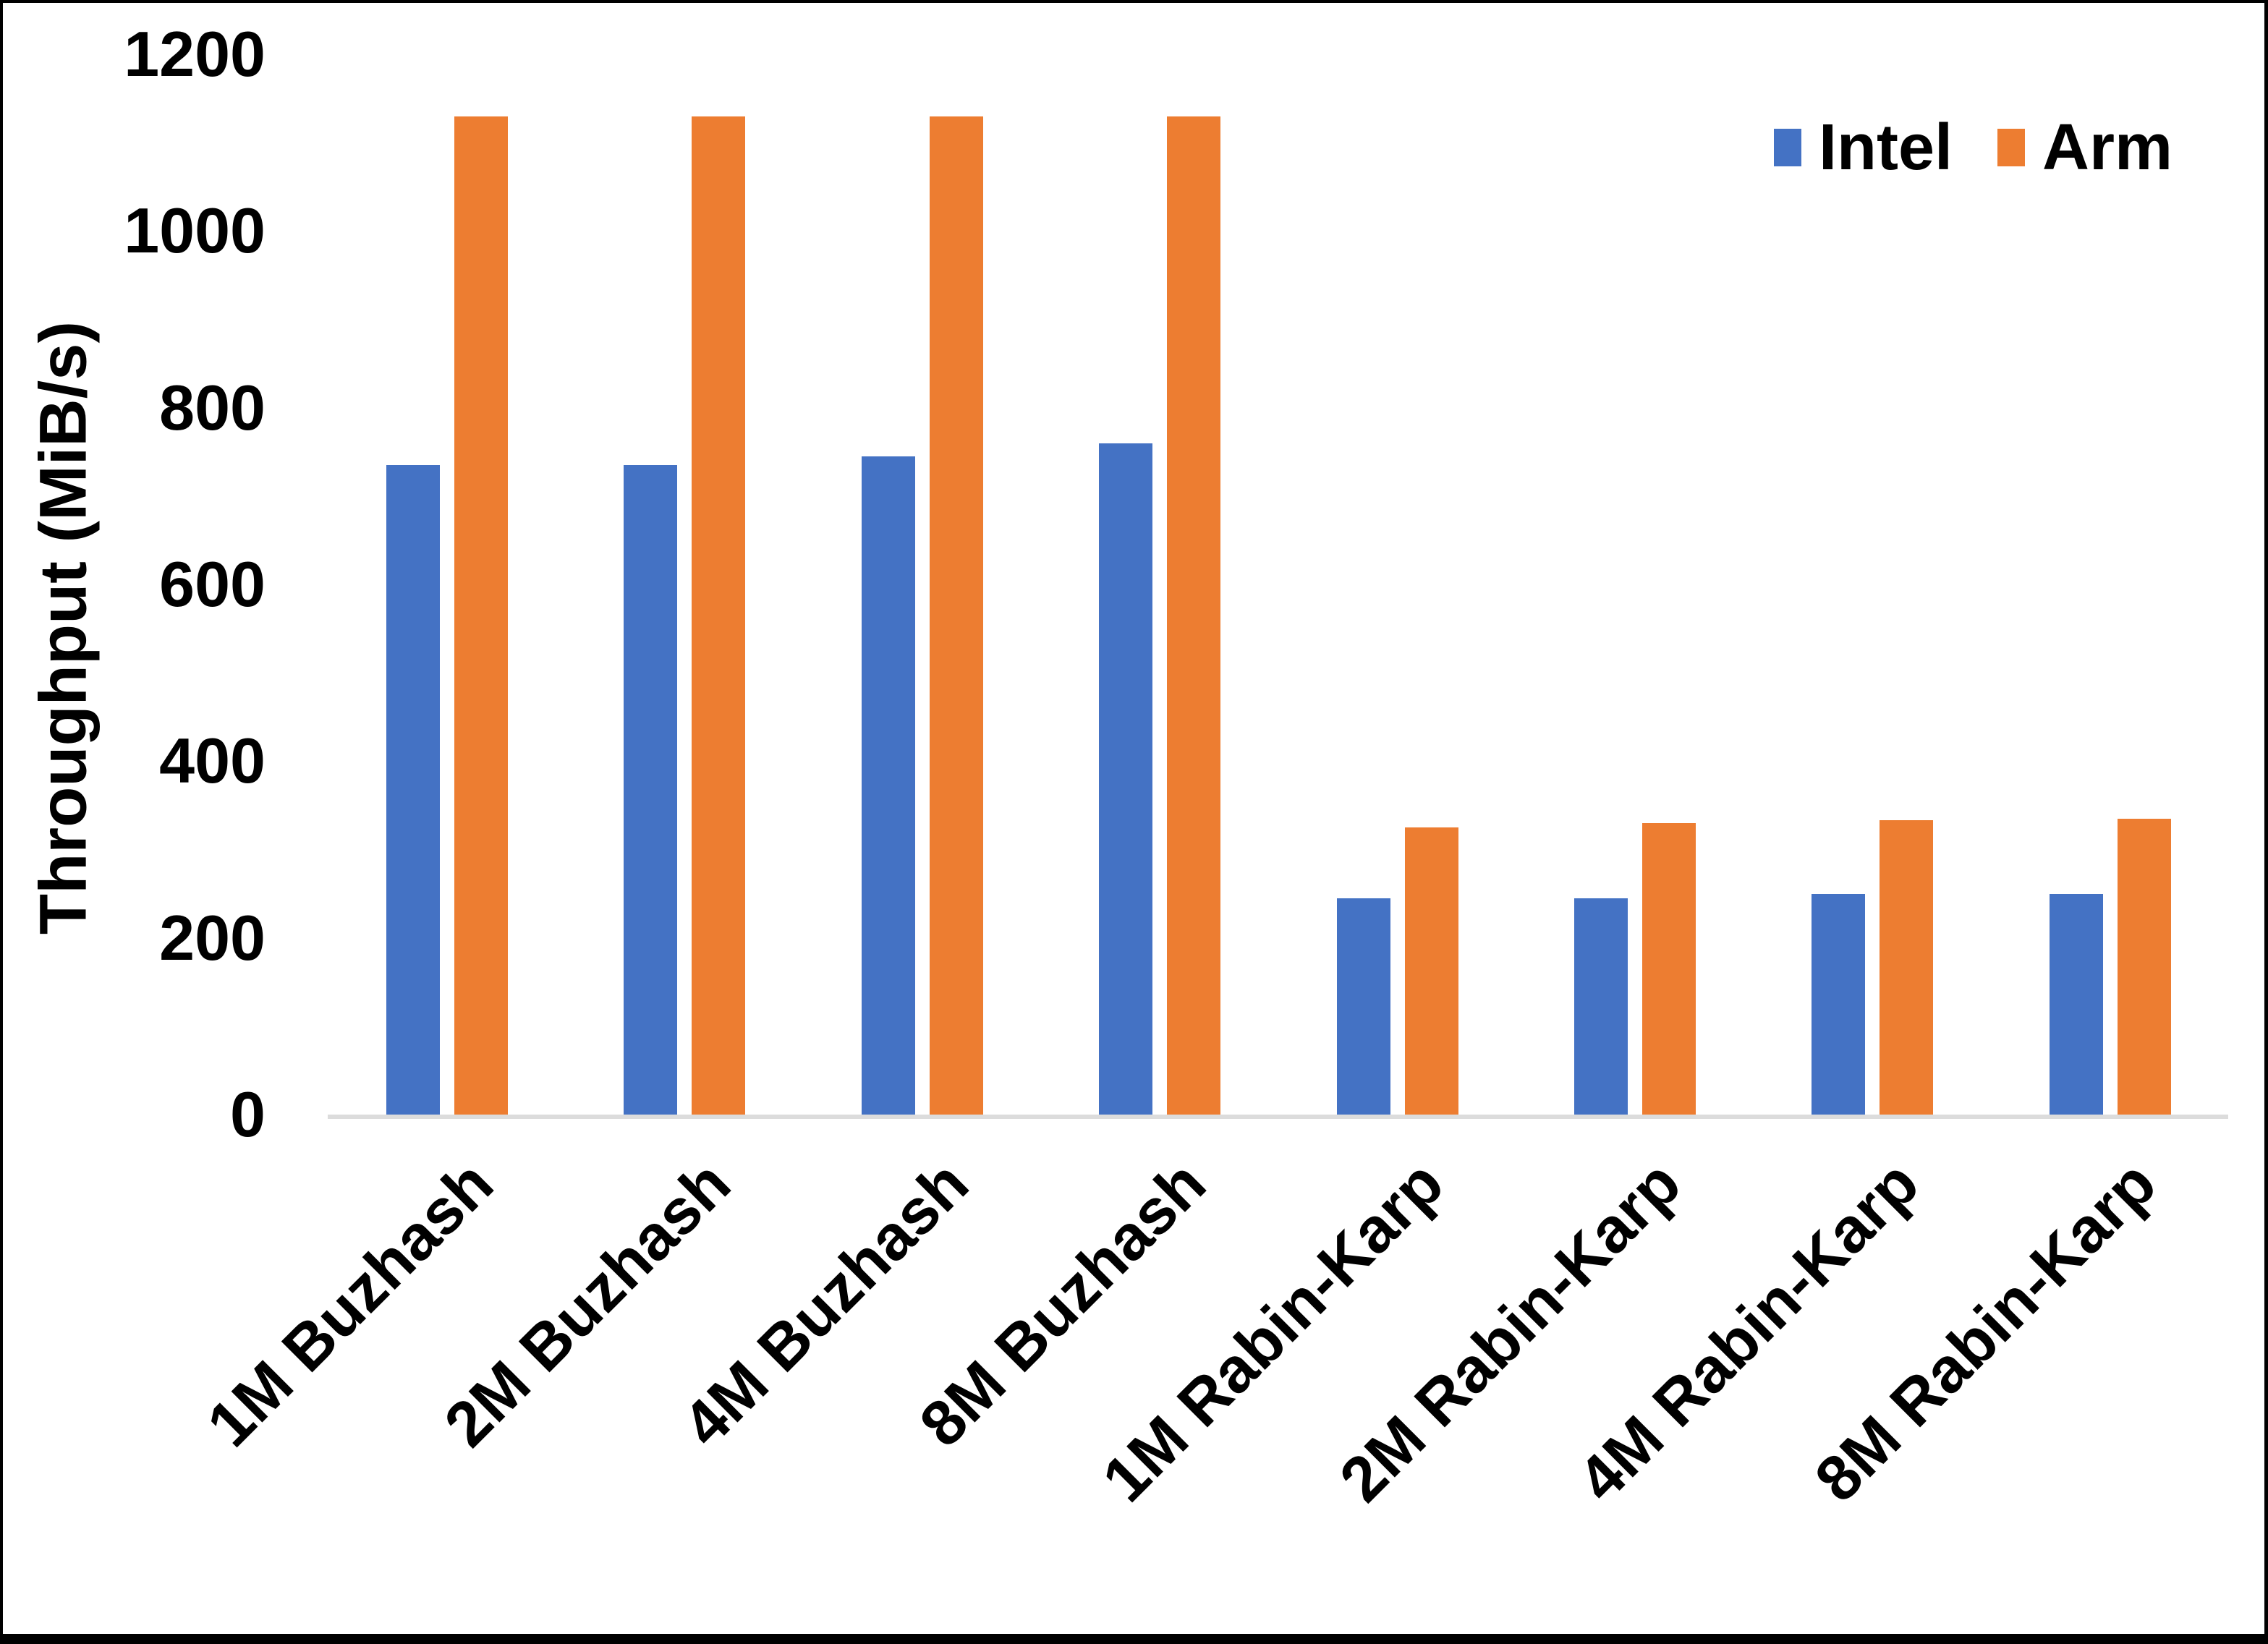 The height and width of the screenshot is (1644, 2268). I want to click on legend-swatch-intel, so click(1787, 147).